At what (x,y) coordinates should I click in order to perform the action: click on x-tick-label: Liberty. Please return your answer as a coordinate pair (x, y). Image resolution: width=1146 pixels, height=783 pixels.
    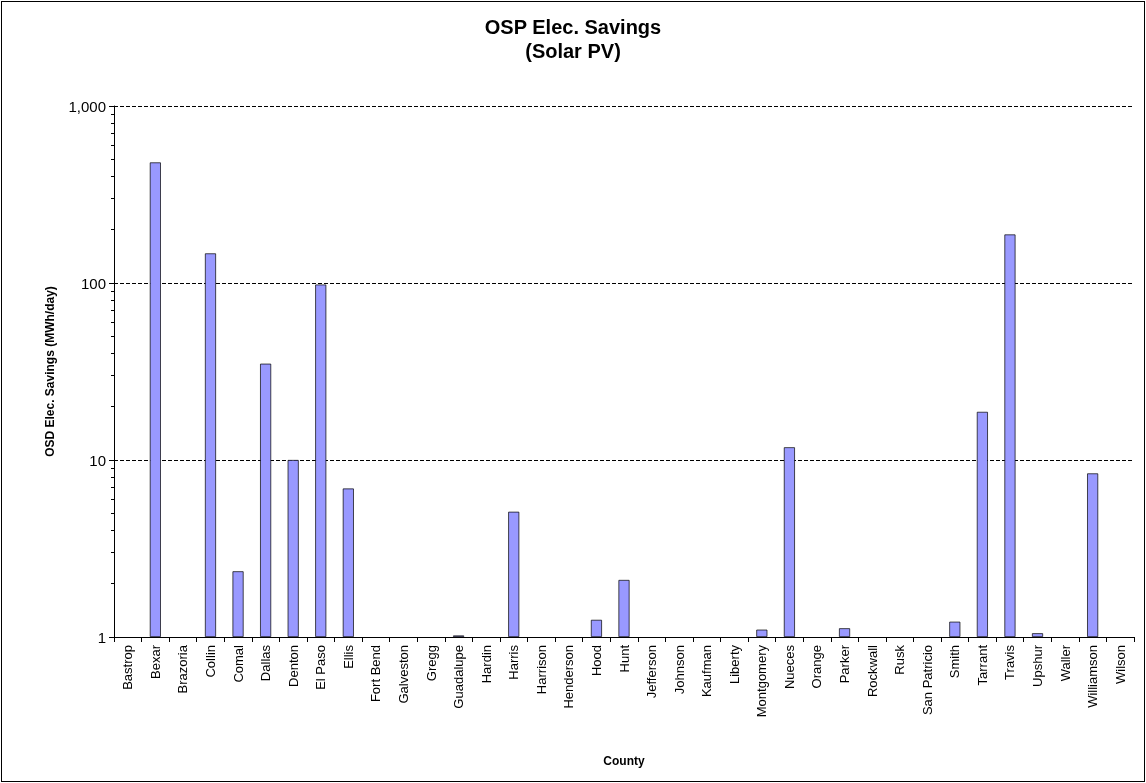
    Looking at the image, I should click on (734, 664).